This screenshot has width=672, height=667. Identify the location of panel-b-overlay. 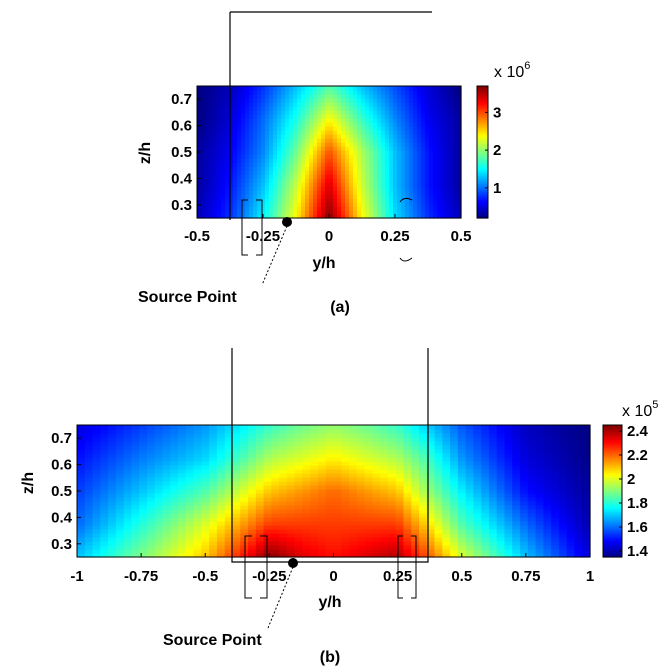
(330, 488).